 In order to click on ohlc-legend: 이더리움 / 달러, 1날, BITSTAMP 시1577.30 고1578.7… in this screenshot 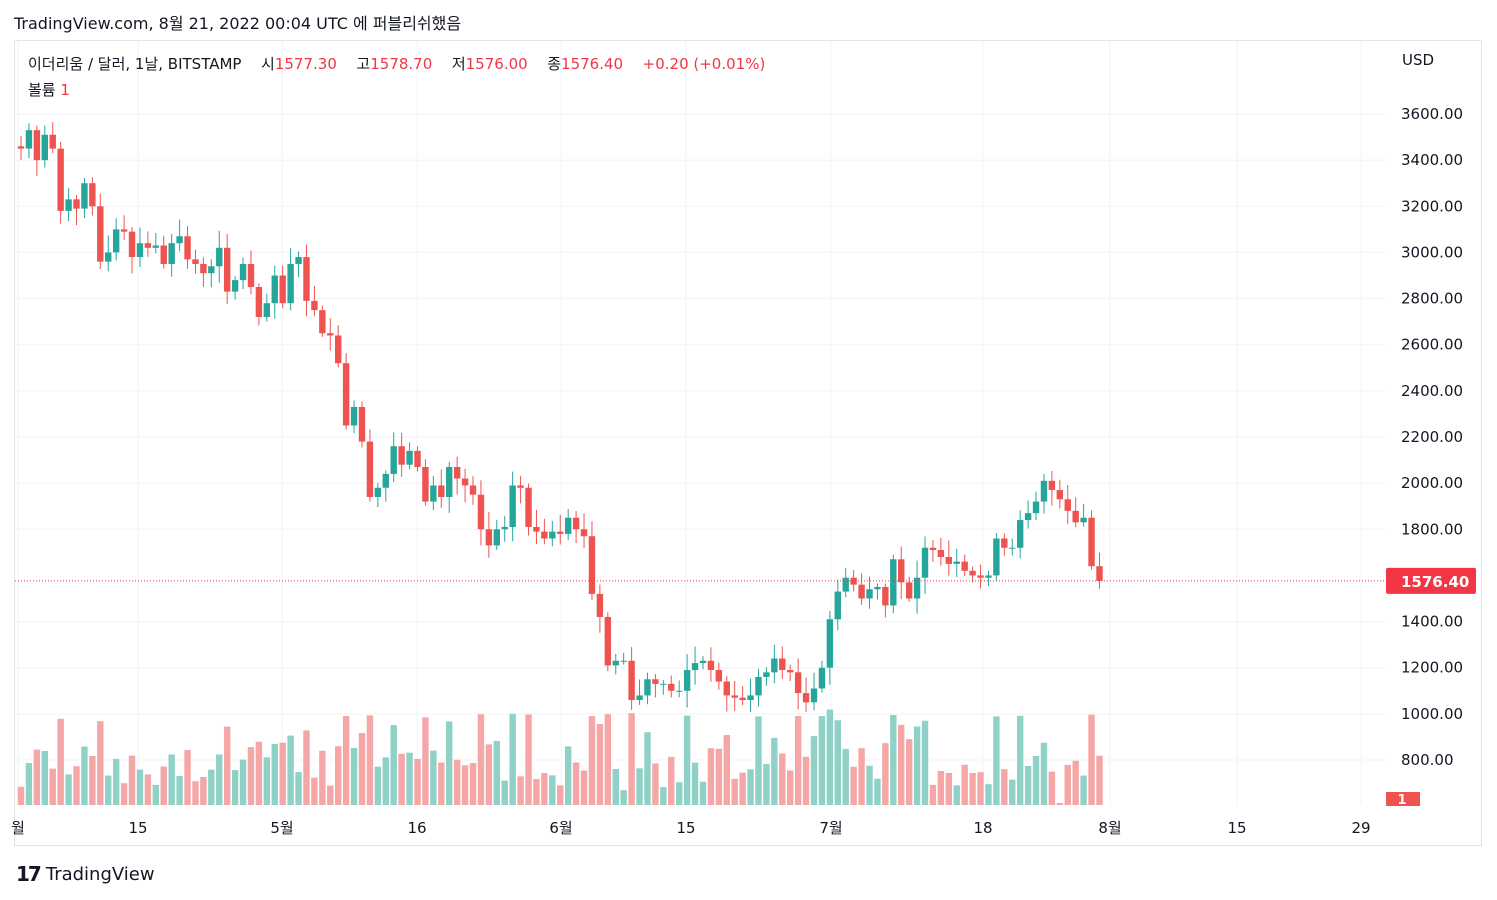, I will do `click(396, 63)`.